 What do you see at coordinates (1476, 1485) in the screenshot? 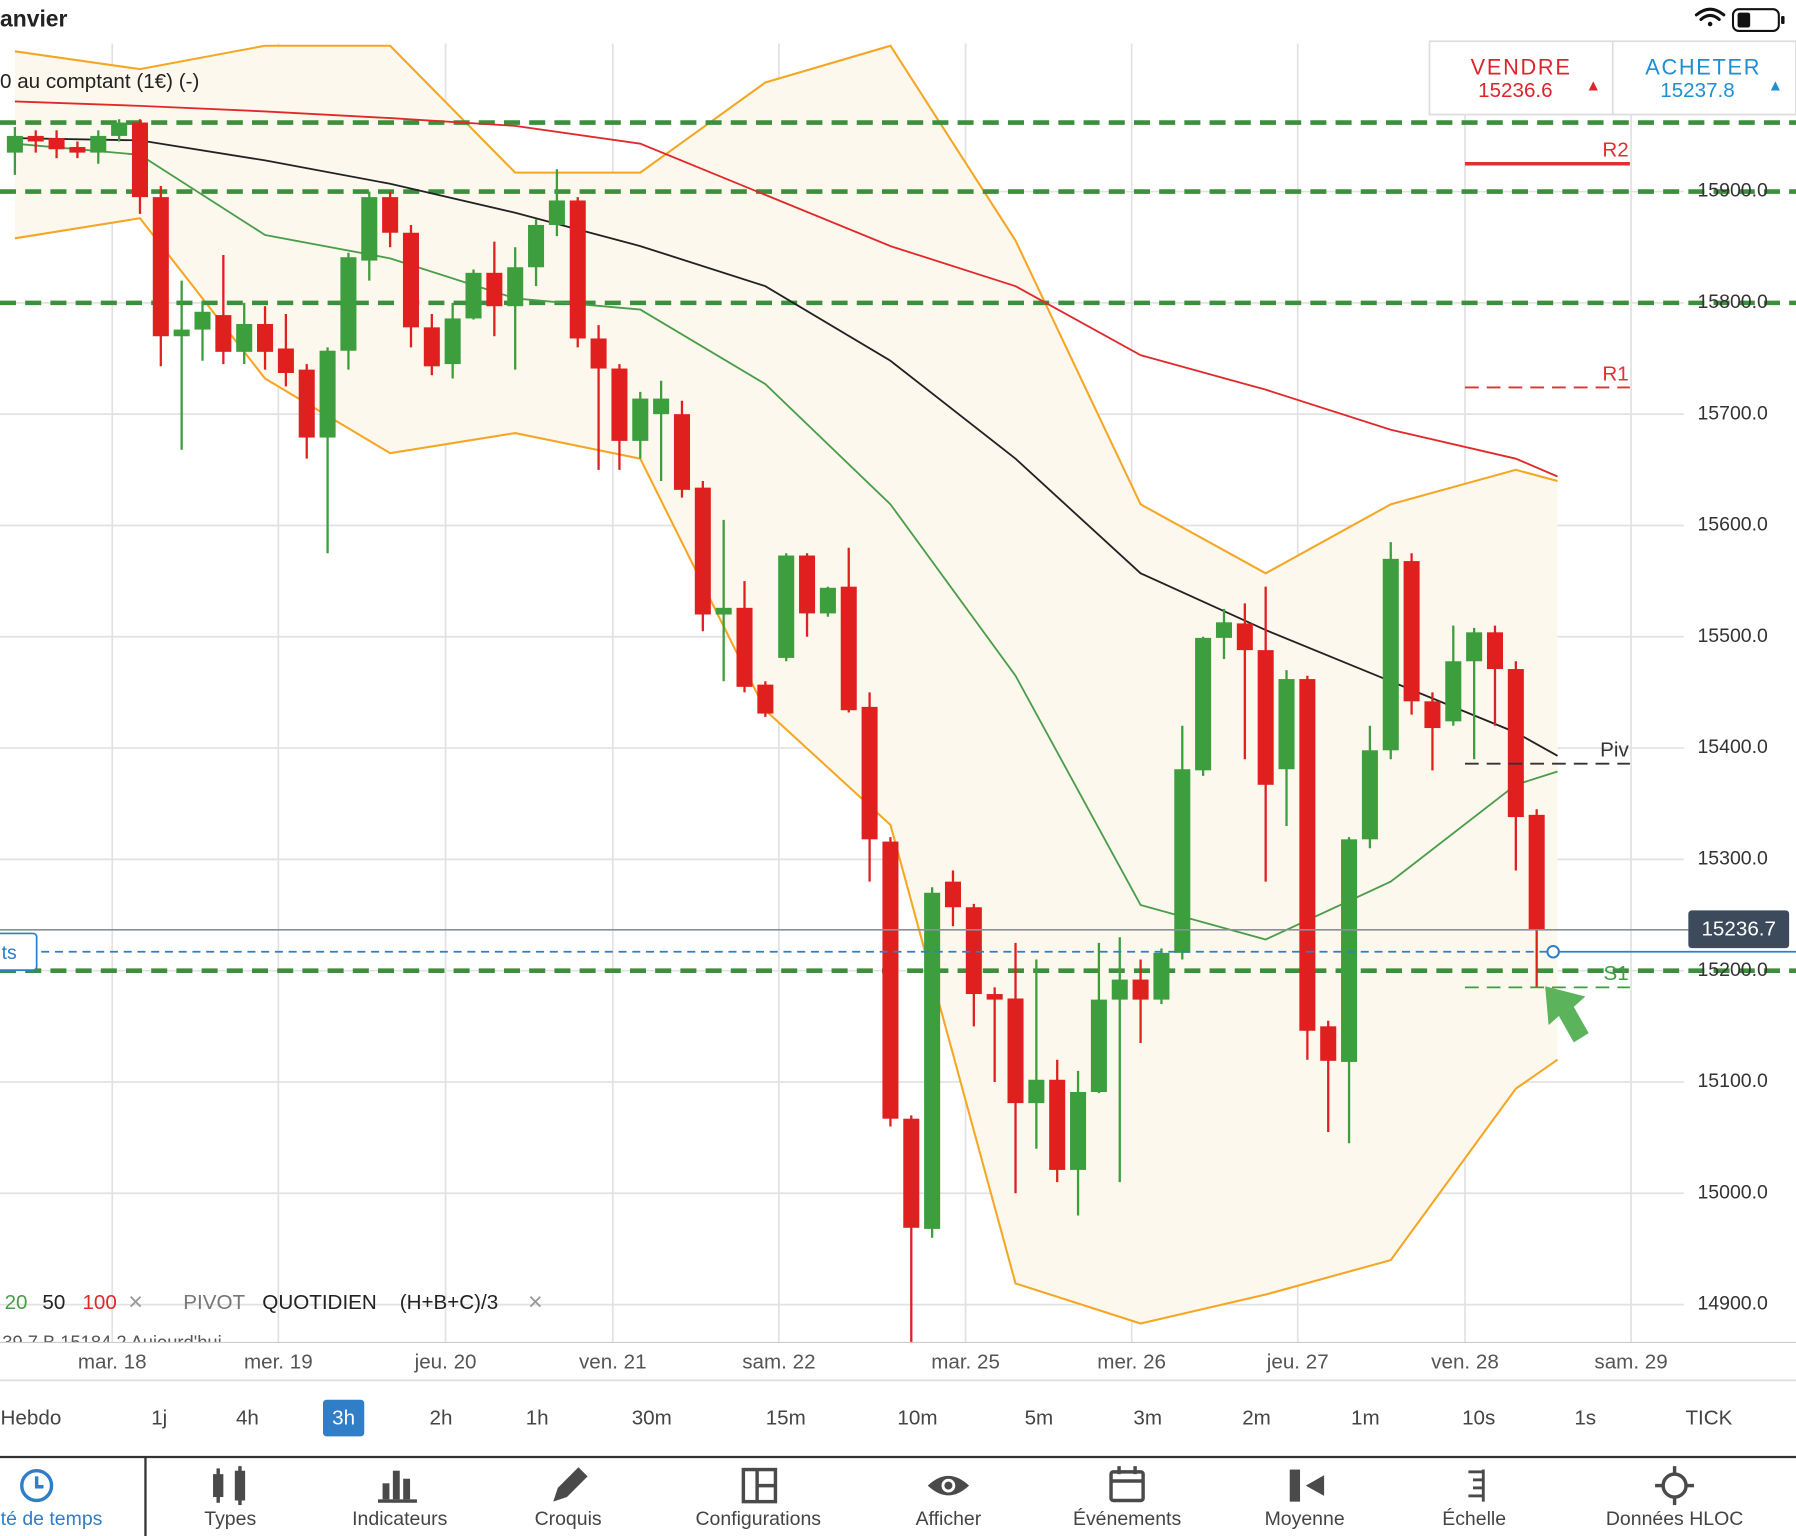
I see `scale-icon` at bounding box center [1476, 1485].